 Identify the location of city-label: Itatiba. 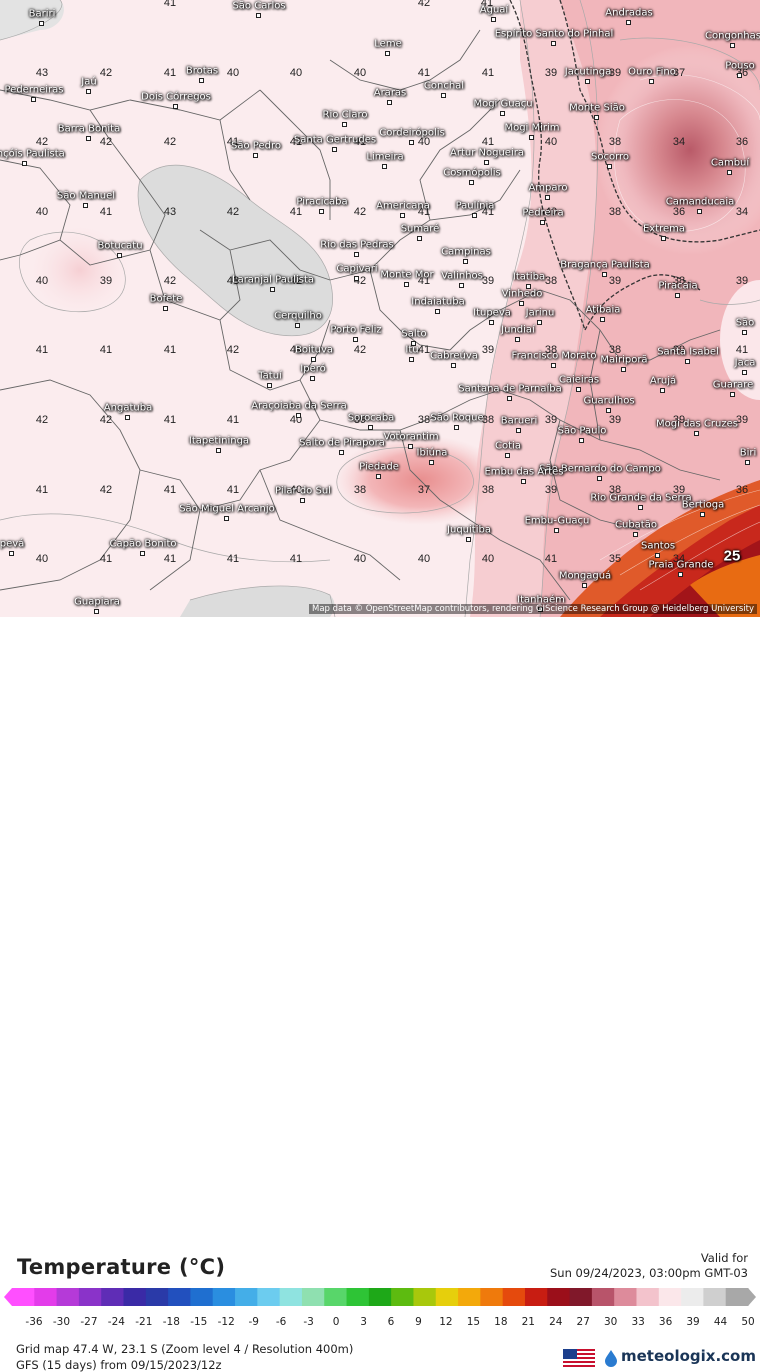
(529, 277).